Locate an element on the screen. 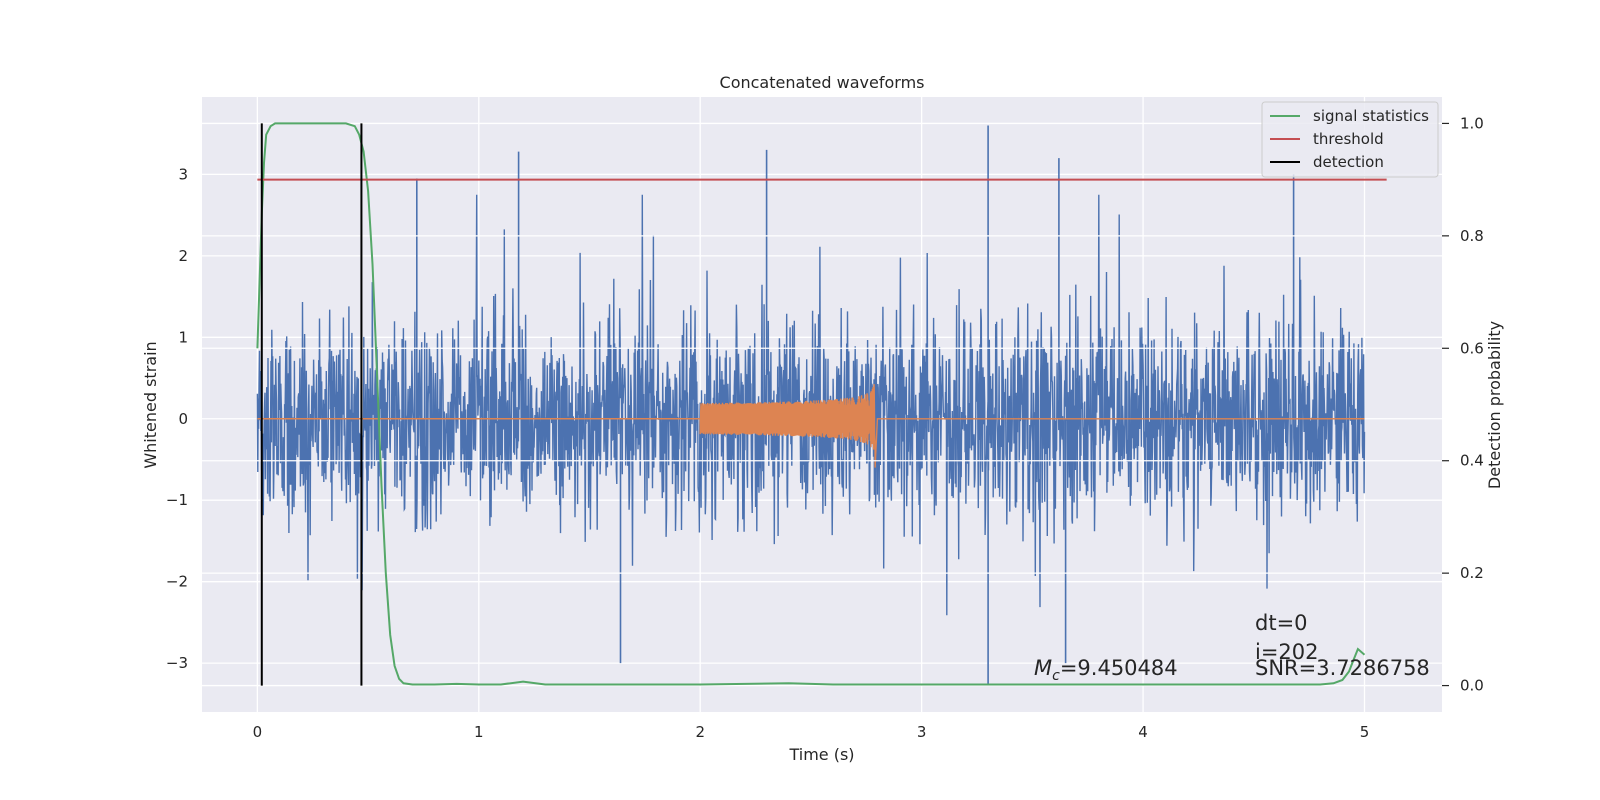 The width and height of the screenshot is (1600, 800). x-tick-label: 0 is located at coordinates (258, 732).